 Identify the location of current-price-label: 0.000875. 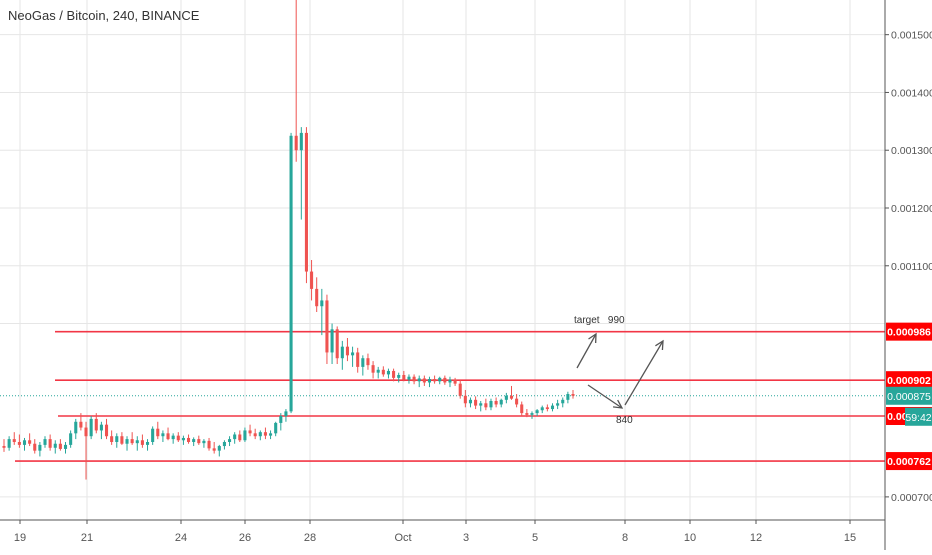
(909, 397).